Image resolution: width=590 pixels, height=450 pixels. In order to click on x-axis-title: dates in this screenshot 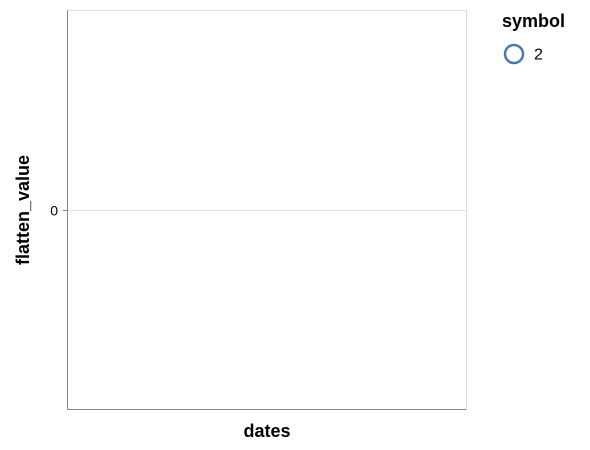, I will do `click(266, 431)`.